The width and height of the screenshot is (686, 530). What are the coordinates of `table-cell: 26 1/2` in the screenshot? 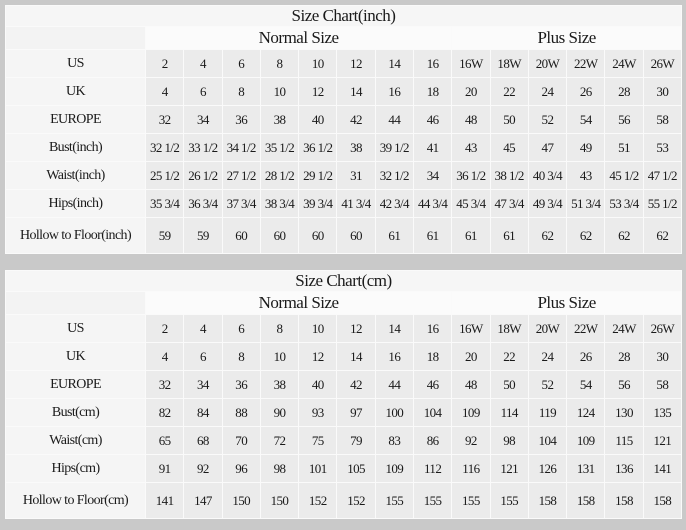 It's located at (203, 175).